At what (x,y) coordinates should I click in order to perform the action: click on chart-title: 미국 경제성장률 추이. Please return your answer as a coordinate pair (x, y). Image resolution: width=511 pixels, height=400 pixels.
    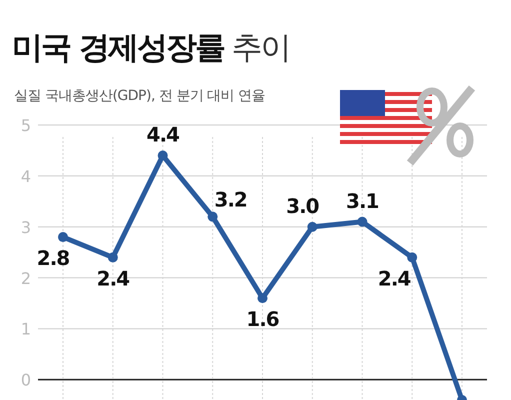
    Looking at the image, I should click on (151, 48).